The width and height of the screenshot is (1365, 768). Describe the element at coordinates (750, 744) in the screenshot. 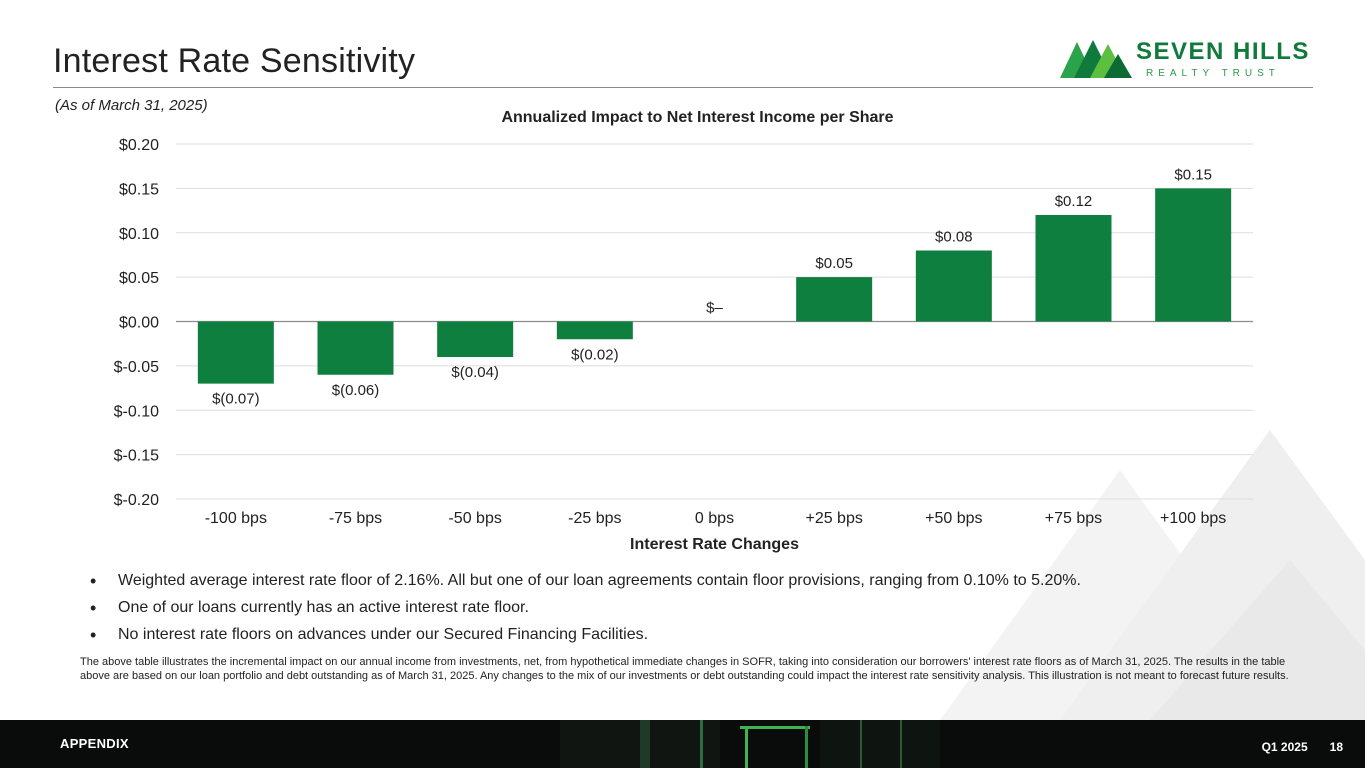

I see `footer-background-graphic` at that location.